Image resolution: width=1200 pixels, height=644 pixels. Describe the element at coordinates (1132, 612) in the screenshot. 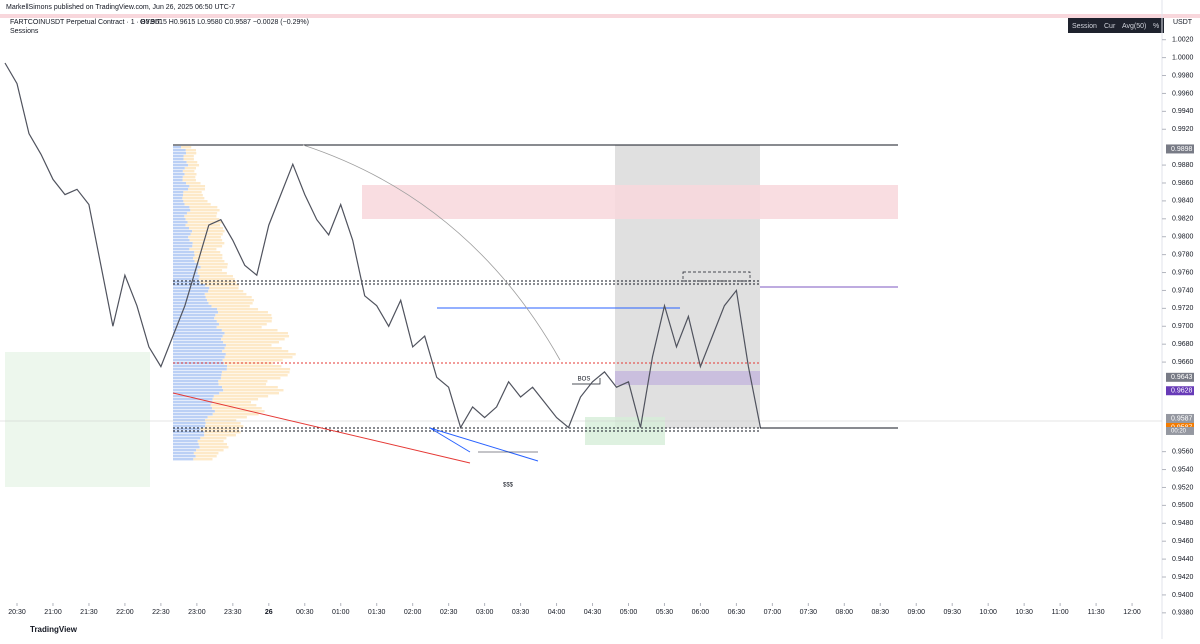

I see `x-tick-label: 12:00` at that location.